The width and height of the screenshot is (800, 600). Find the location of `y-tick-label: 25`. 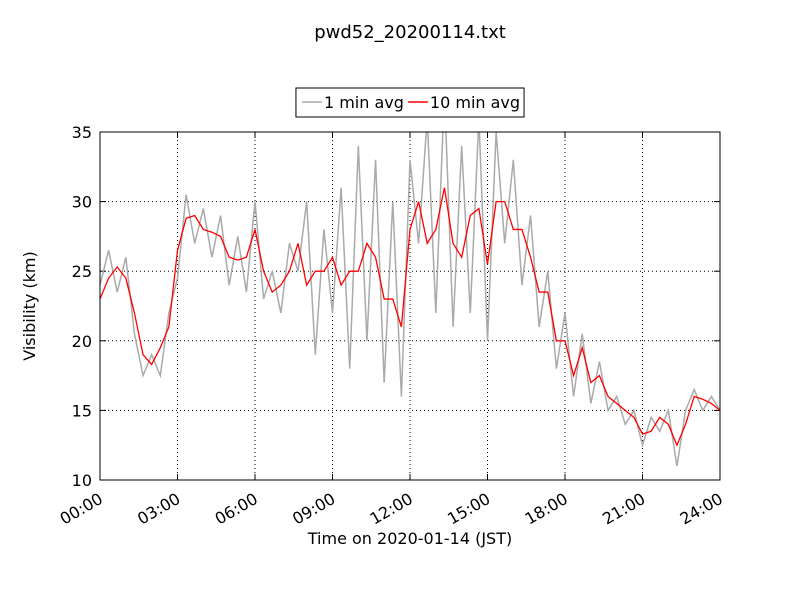

y-tick-label: 25 is located at coordinates (82, 271).